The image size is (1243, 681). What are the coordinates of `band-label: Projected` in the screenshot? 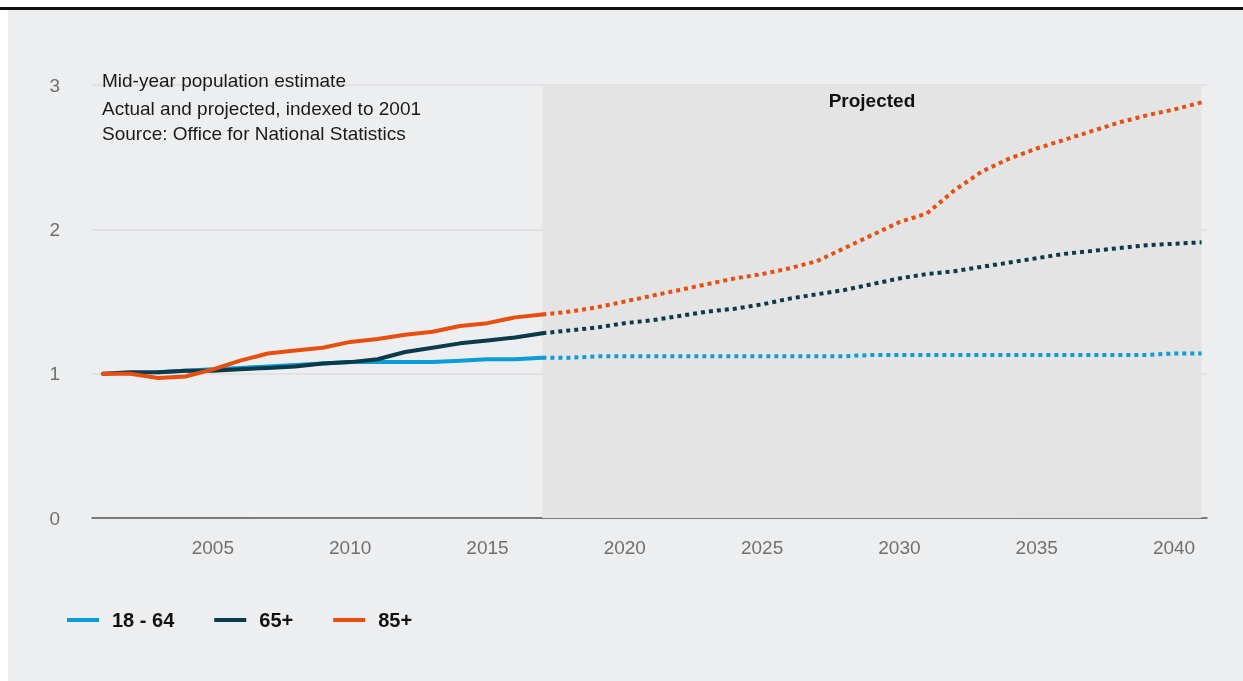 It's located at (872, 100).